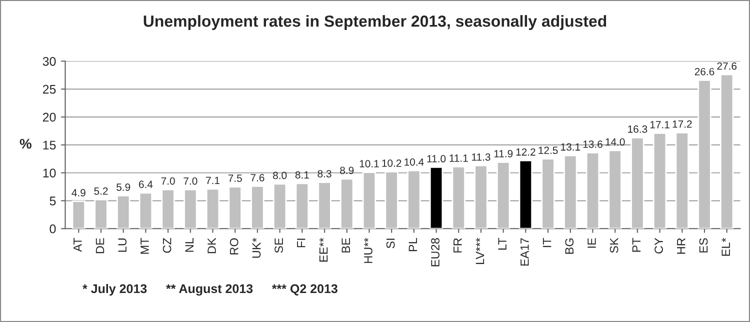 The image size is (750, 322). I want to click on y-tick-label: 20, so click(49, 117).